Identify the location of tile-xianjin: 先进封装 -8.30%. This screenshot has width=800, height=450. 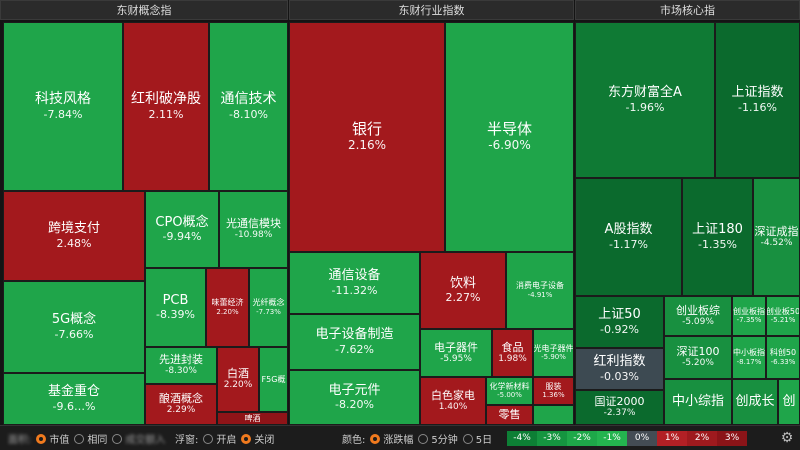
(181, 365).